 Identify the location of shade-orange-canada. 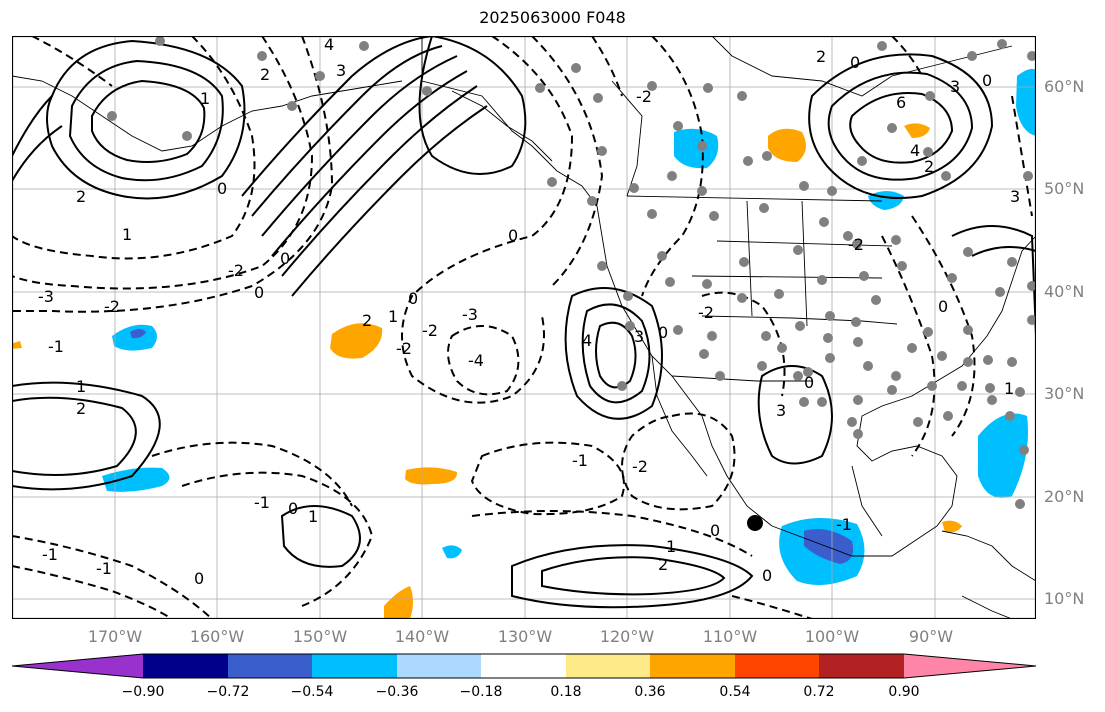
(787, 145).